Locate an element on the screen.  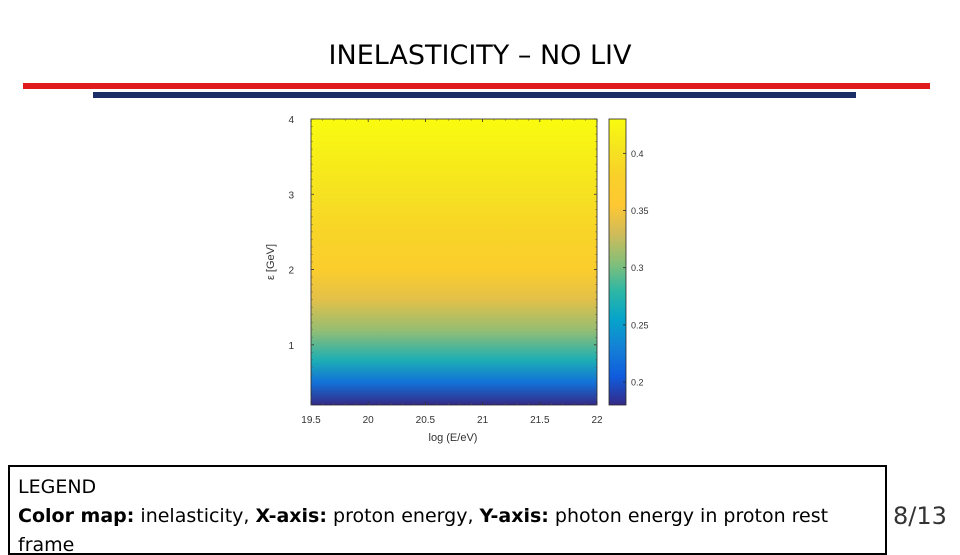
navy-rule is located at coordinates (474, 95).